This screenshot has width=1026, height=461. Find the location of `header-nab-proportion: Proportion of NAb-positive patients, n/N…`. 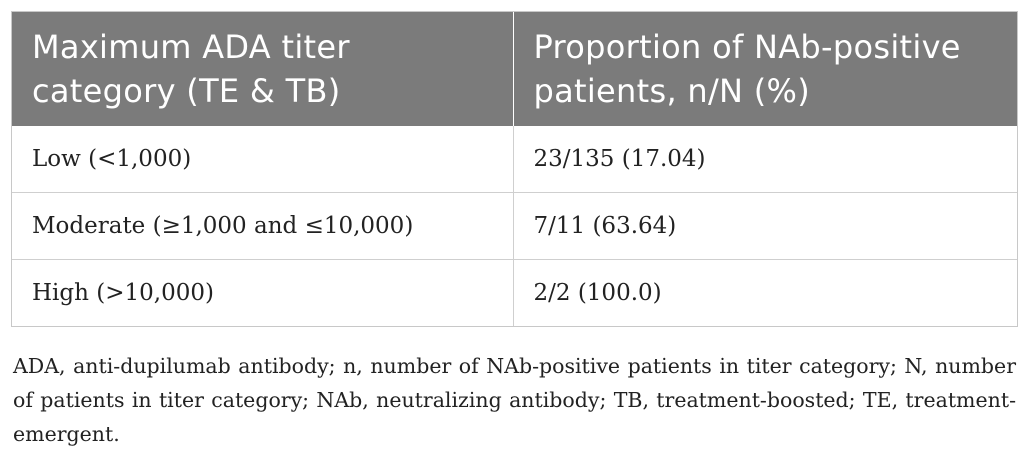

header-nab-proportion: Proportion of NAb-positive patients, n/N… is located at coordinates (747, 69).